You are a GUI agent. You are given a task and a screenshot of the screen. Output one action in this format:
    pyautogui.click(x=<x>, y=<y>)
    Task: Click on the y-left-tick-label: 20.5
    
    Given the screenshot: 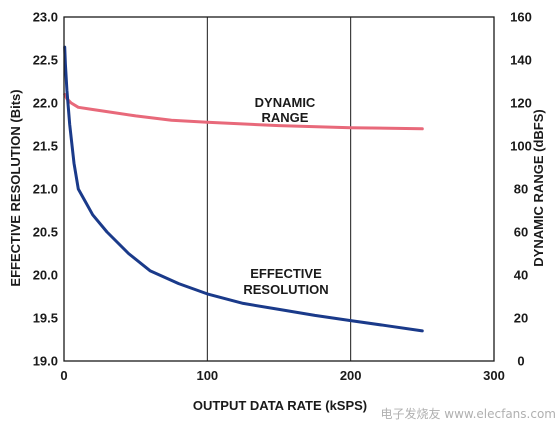 What is the action you would take?
    pyautogui.click(x=45, y=232)
    